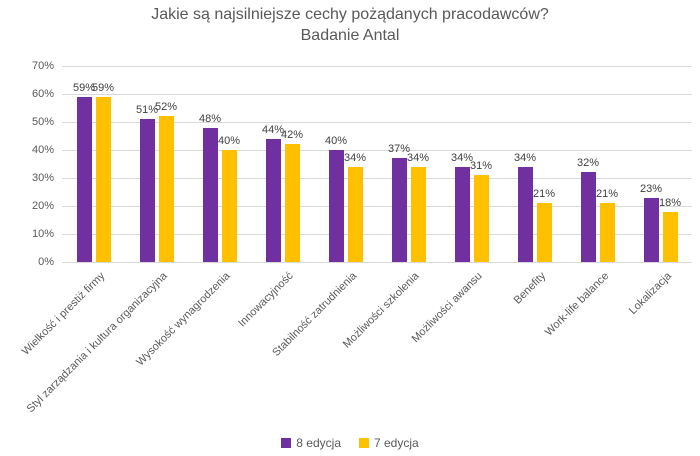 This screenshot has width=700, height=456. What do you see at coordinates (42, 94) in the screenshot?
I see `y-axis-tick-label: 60%` at bounding box center [42, 94].